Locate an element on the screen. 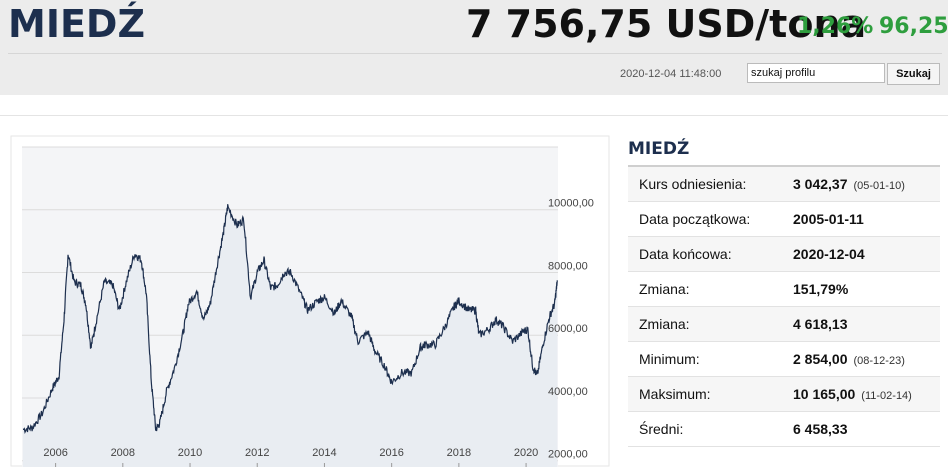 The width and height of the screenshot is (948, 472). search-button: Szukaj is located at coordinates (913, 74).